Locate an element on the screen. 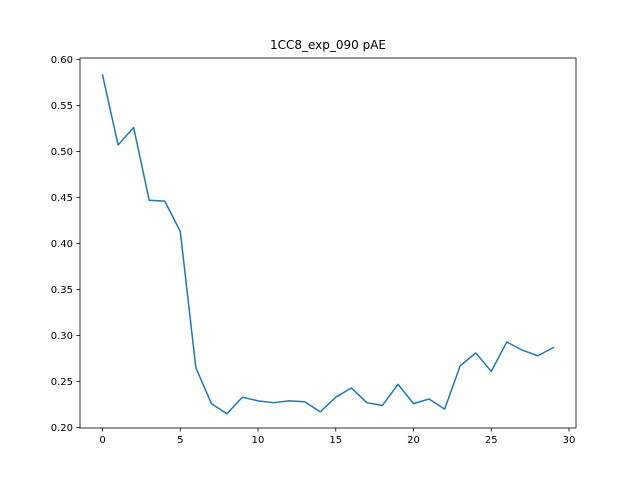  x-tick-label: 5 is located at coordinates (180, 440).